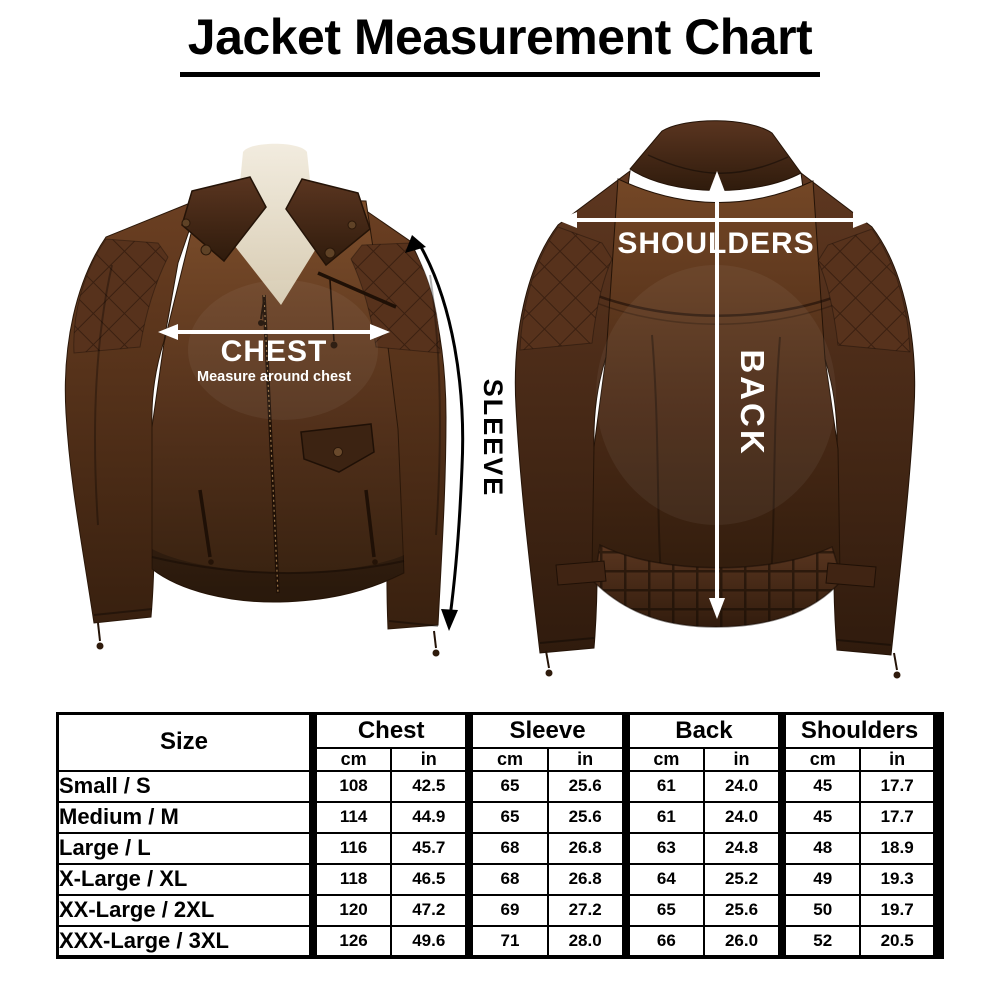  Describe the element at coordinates (820, 848) in the screenshot. I see `value-cell: 48` at that location.